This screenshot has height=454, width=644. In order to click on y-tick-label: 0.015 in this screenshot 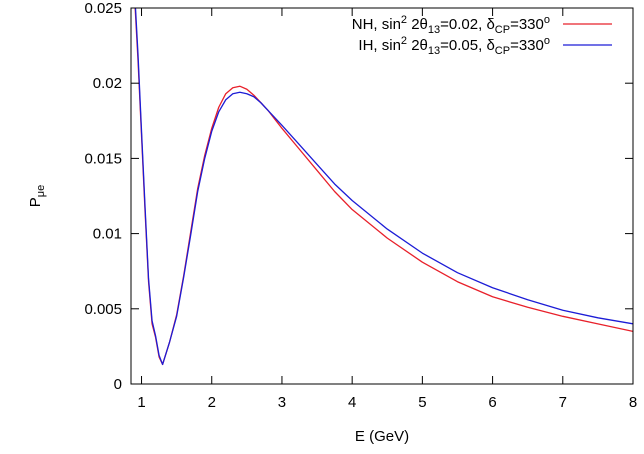, I will do `click(103, 158)`.